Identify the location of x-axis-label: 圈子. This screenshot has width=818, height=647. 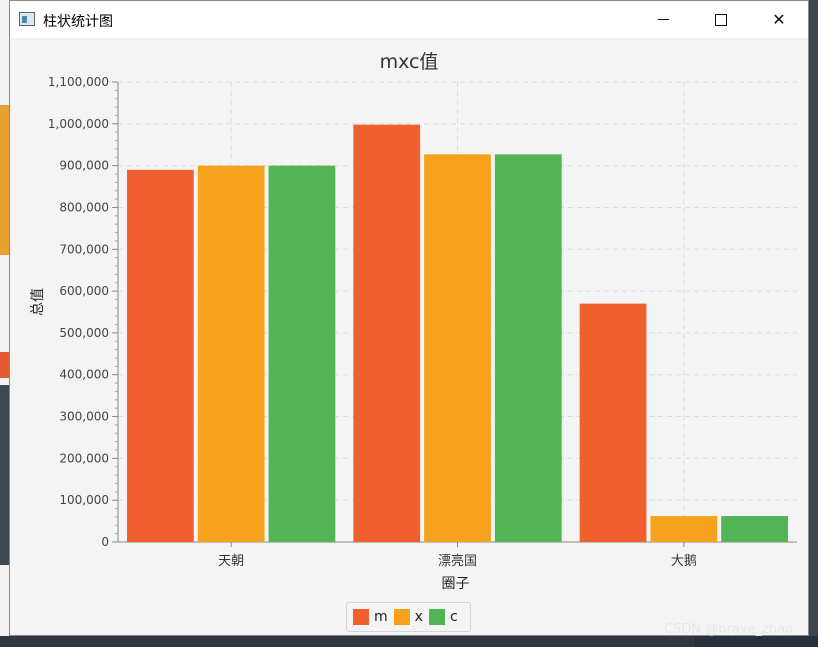
(456, 584).